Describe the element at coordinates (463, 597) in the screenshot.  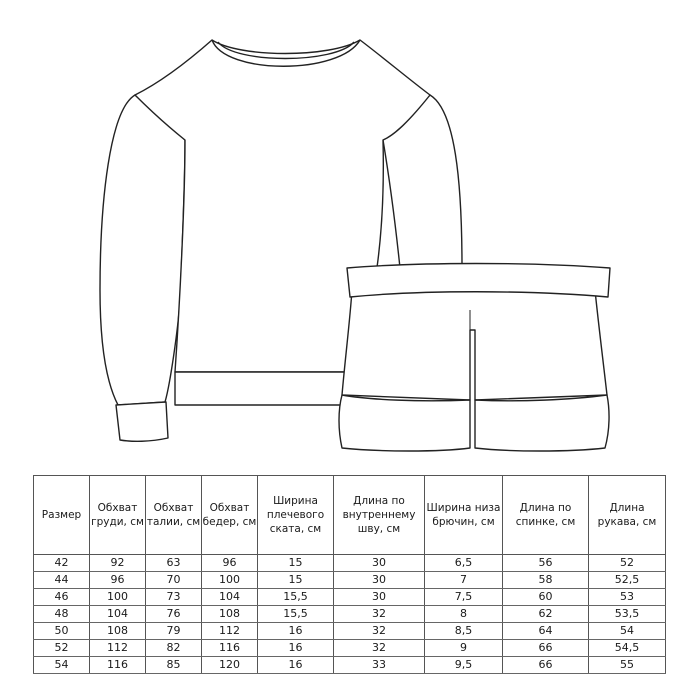
I see `table-cell: 7,5` at that location.